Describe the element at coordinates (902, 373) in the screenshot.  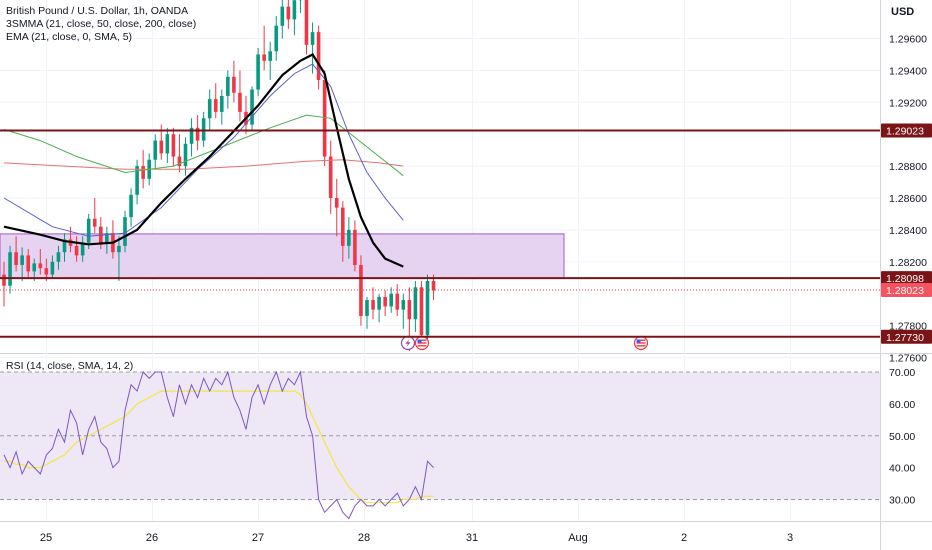
I see `rsi-tick-label: 70.00` at that location.